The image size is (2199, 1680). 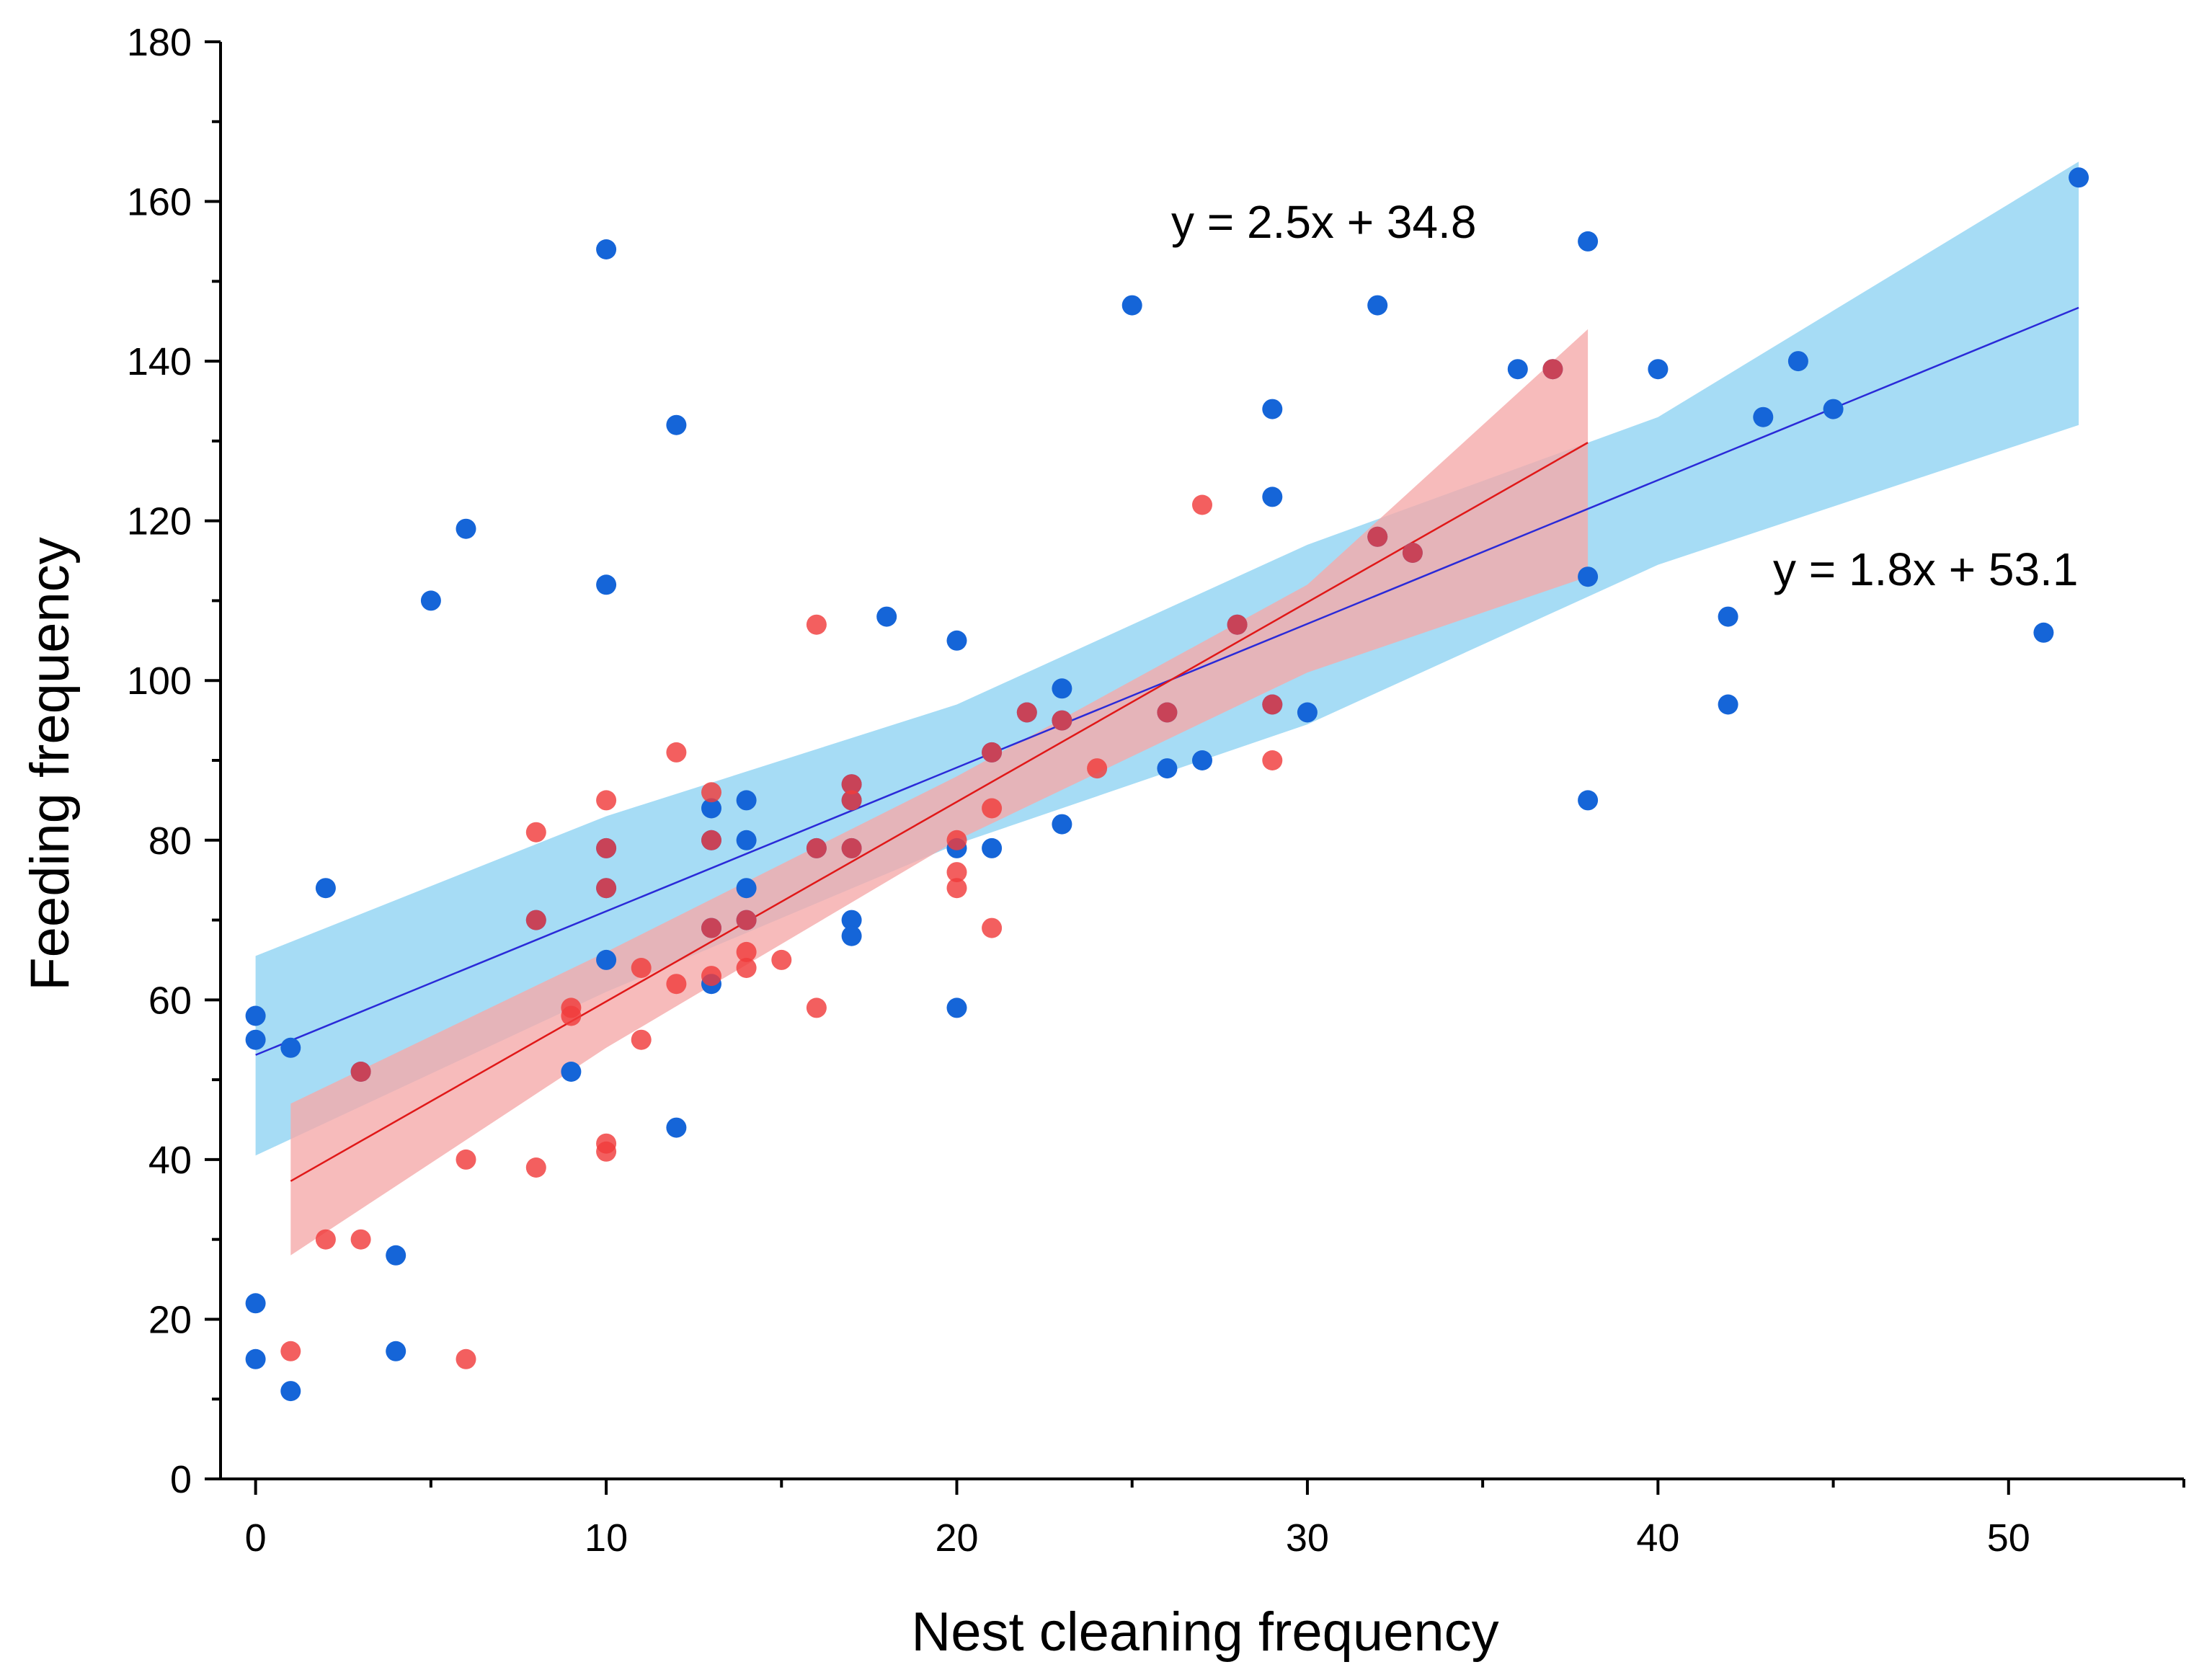 I want to click on x-tick-label: 40, so click(x=1657, y=1538).